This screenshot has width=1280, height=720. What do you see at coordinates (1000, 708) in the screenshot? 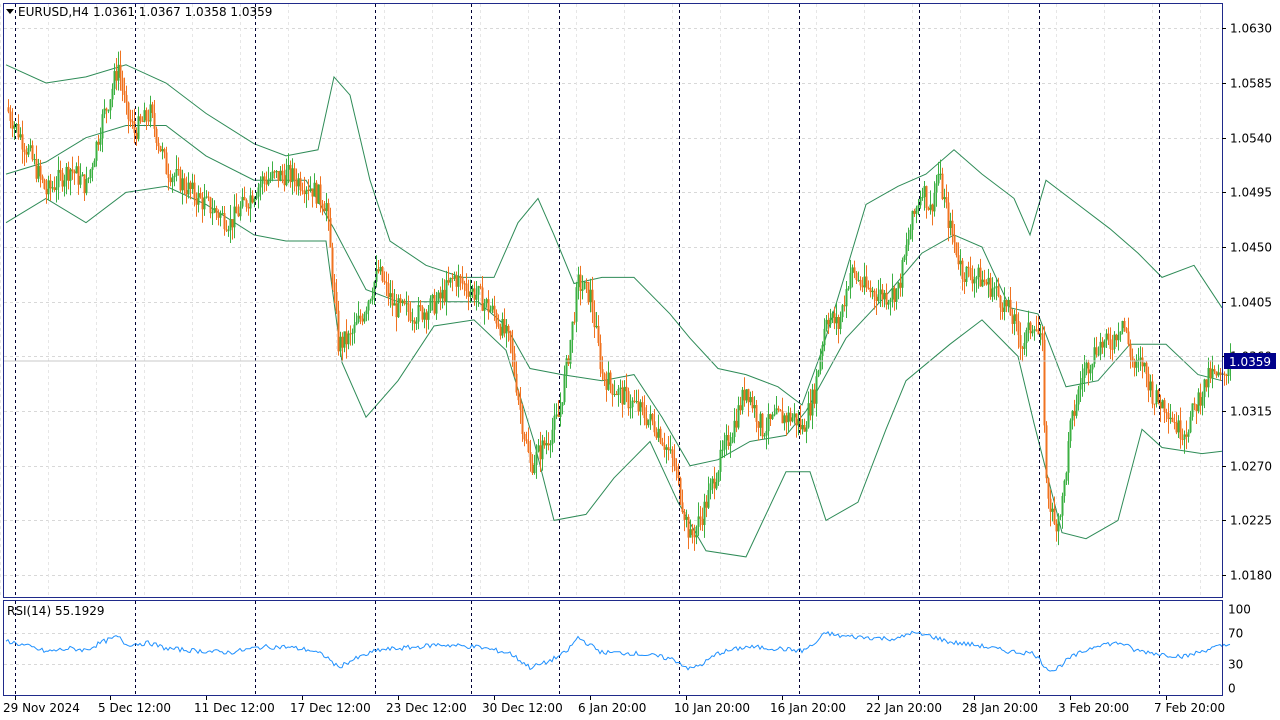
I see `time-tick-label: 28 Jan 20:00` at bounding box center [1000, 708].